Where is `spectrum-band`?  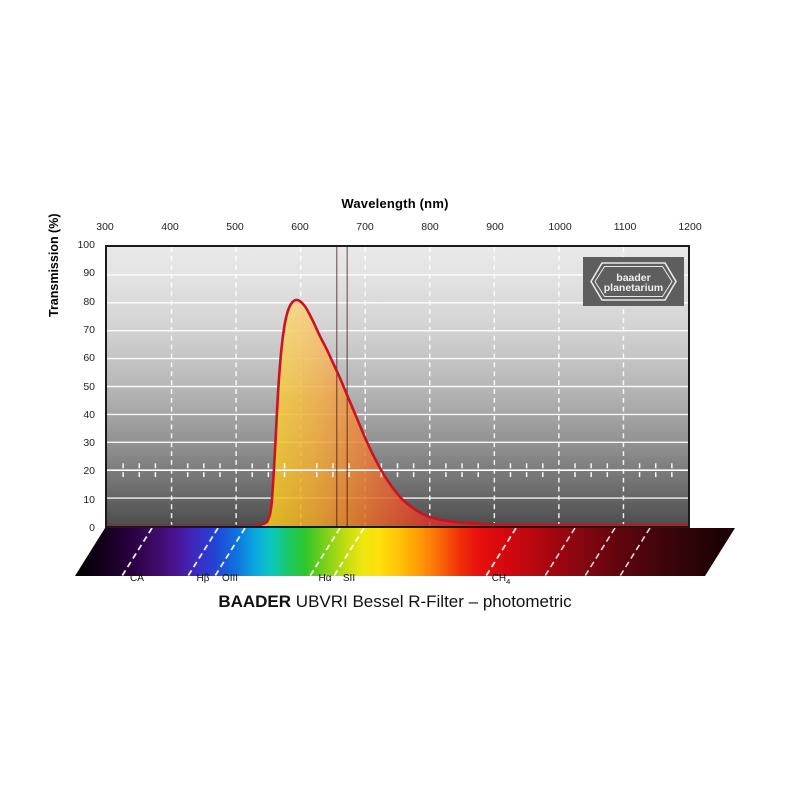
spectrum-band is located at coordinates (405, 552).